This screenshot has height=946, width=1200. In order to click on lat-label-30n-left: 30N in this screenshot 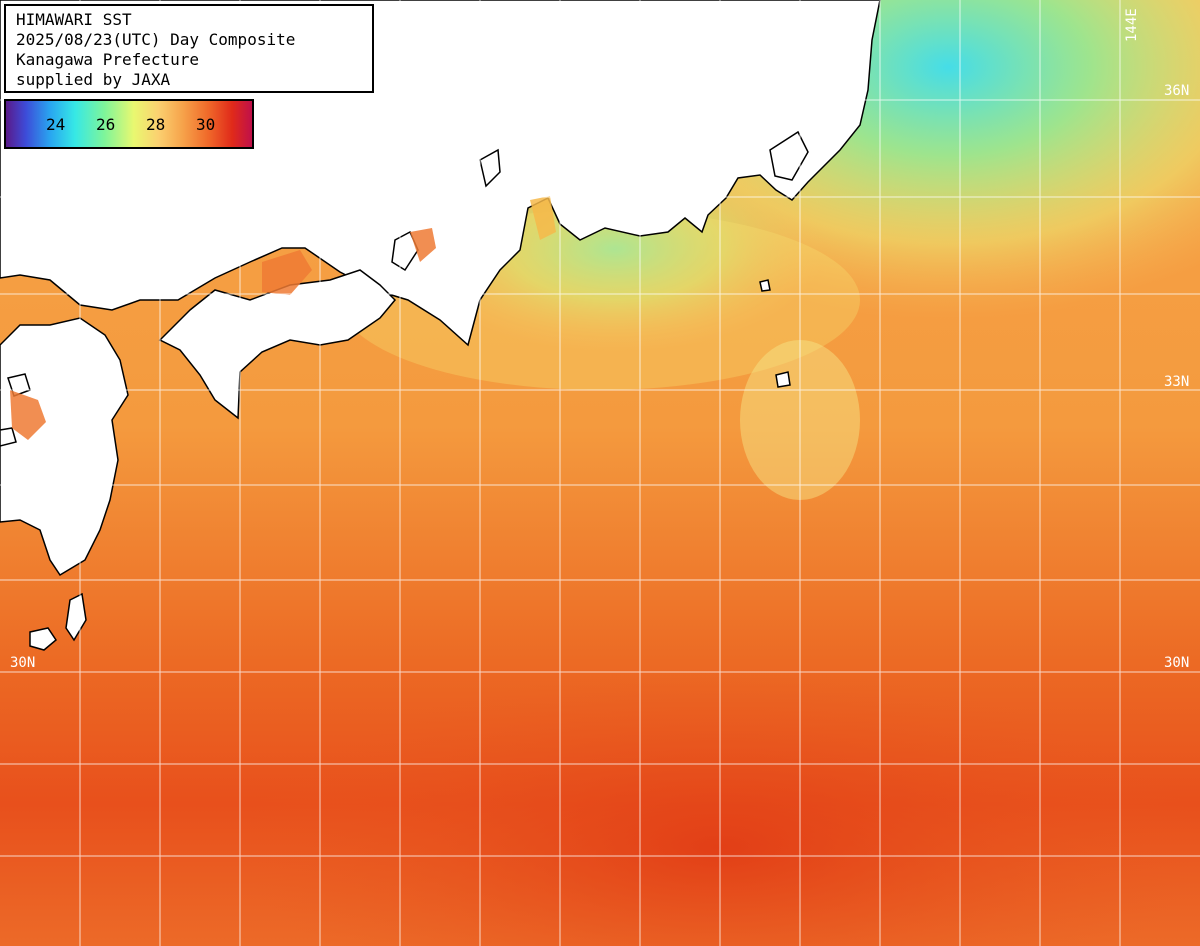, I will do `click(22, 663)`.